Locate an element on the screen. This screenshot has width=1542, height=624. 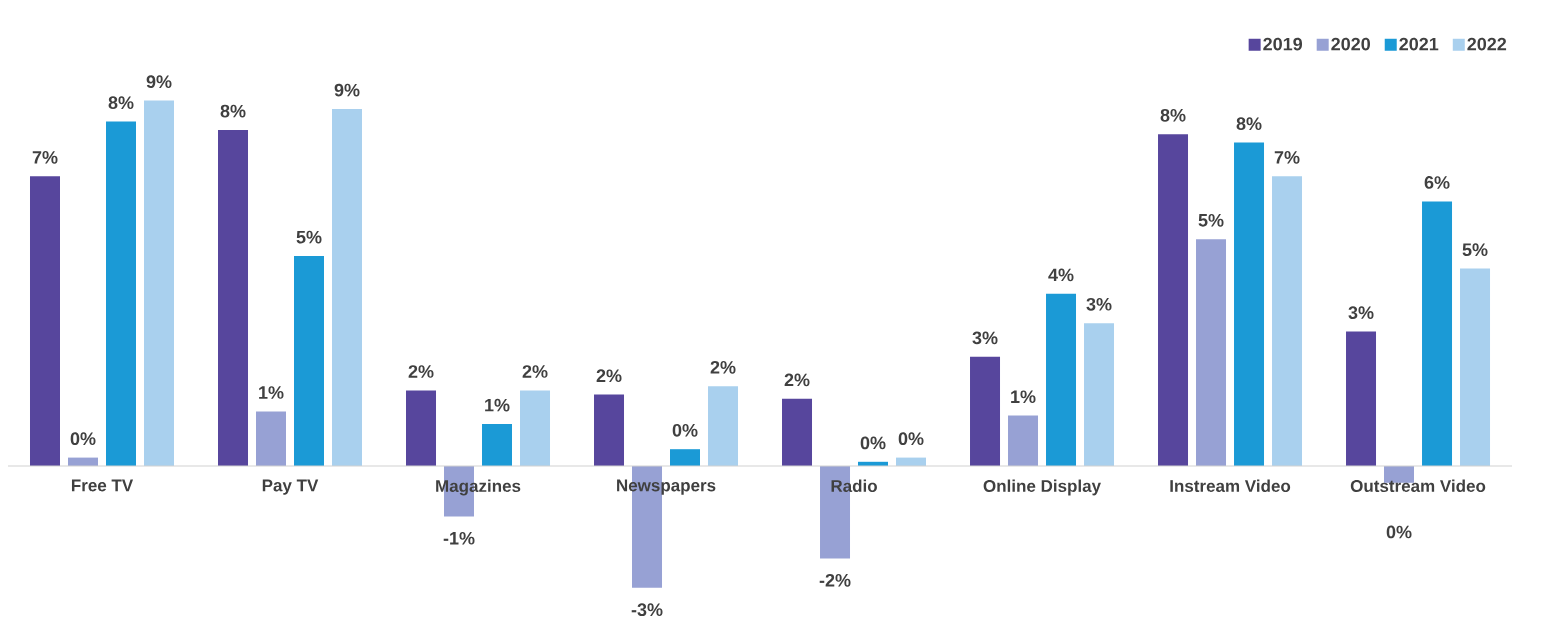
data-label: -3% is located at coordinates (647, 610).